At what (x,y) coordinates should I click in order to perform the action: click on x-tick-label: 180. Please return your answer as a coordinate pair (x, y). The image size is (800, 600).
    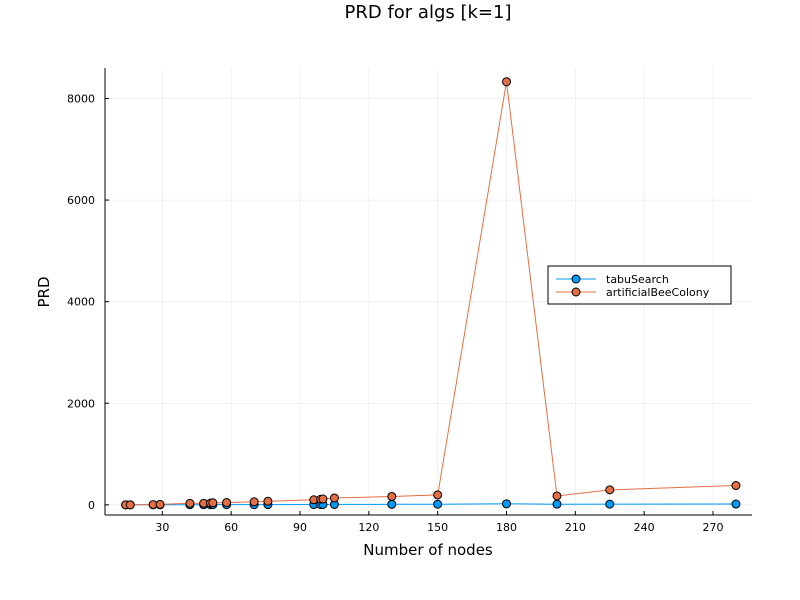
    Looking at the image, I should click on (506, 527).